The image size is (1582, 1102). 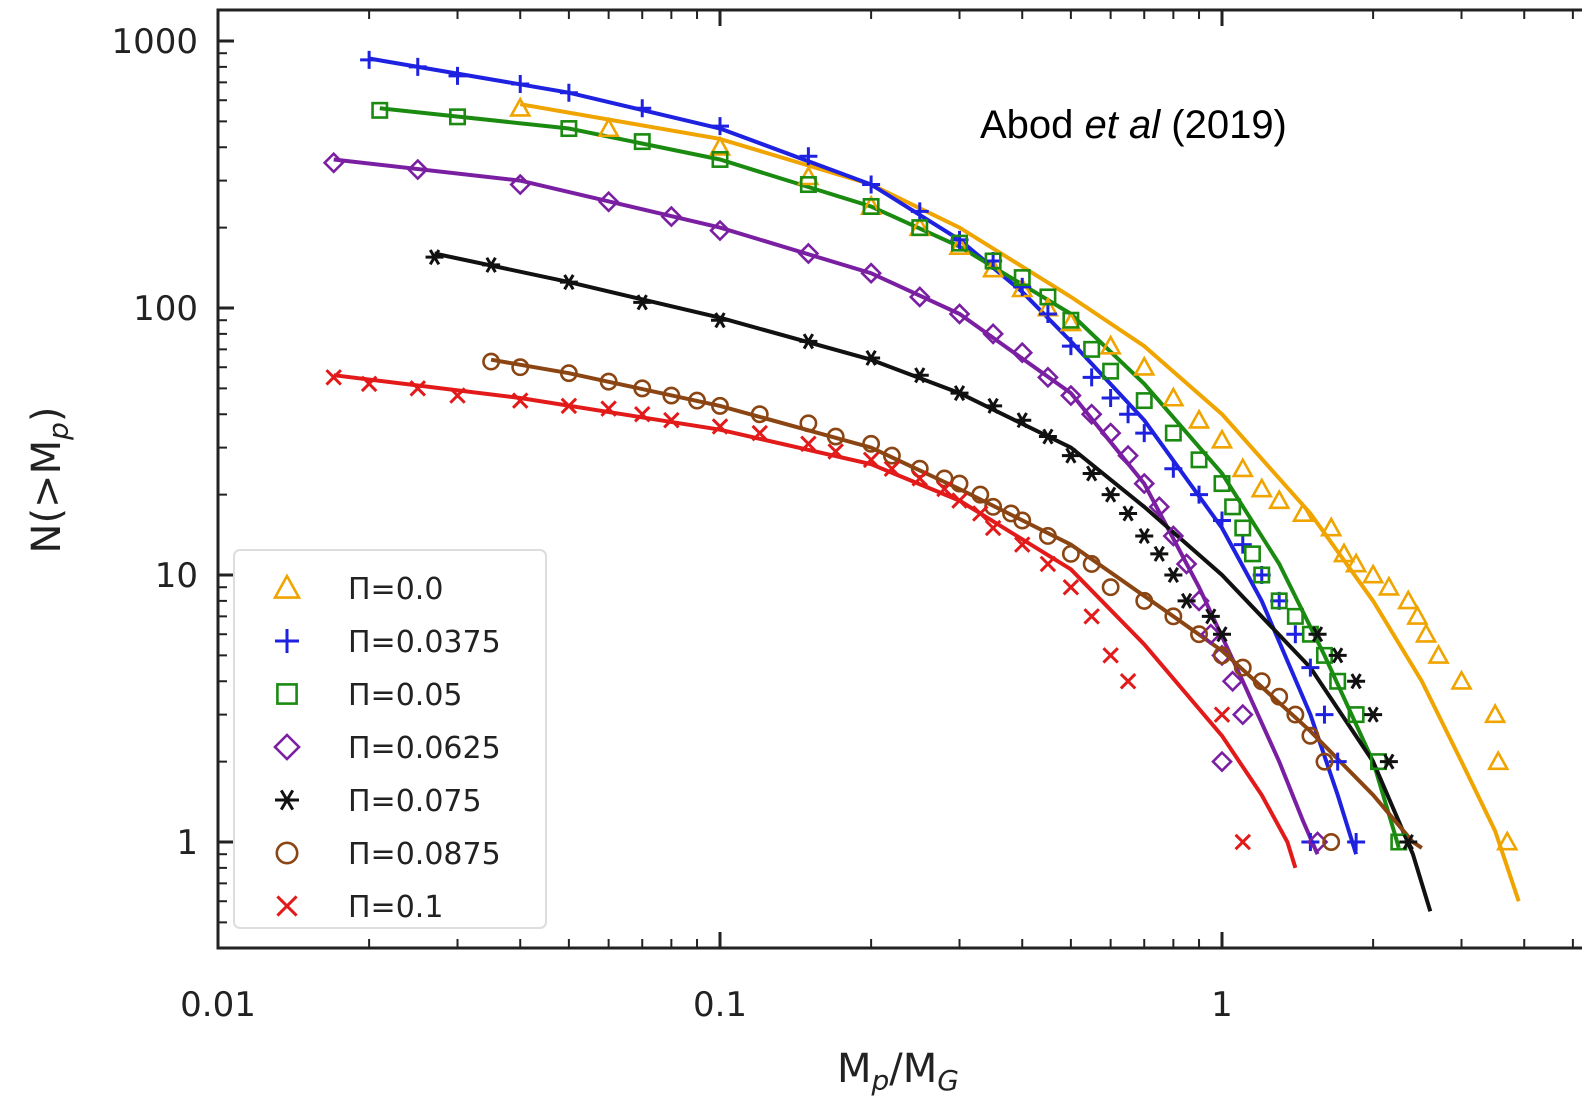 I want to click on legend-label: Π=0.075, so click(x=415, y=801).